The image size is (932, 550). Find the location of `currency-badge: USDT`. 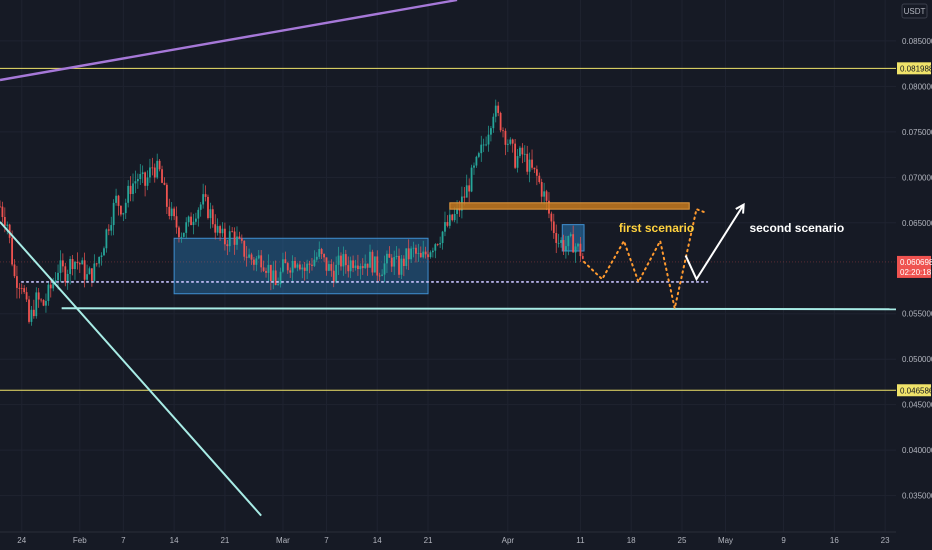

currency-badge: USDT is located at coordinates (914, 11).